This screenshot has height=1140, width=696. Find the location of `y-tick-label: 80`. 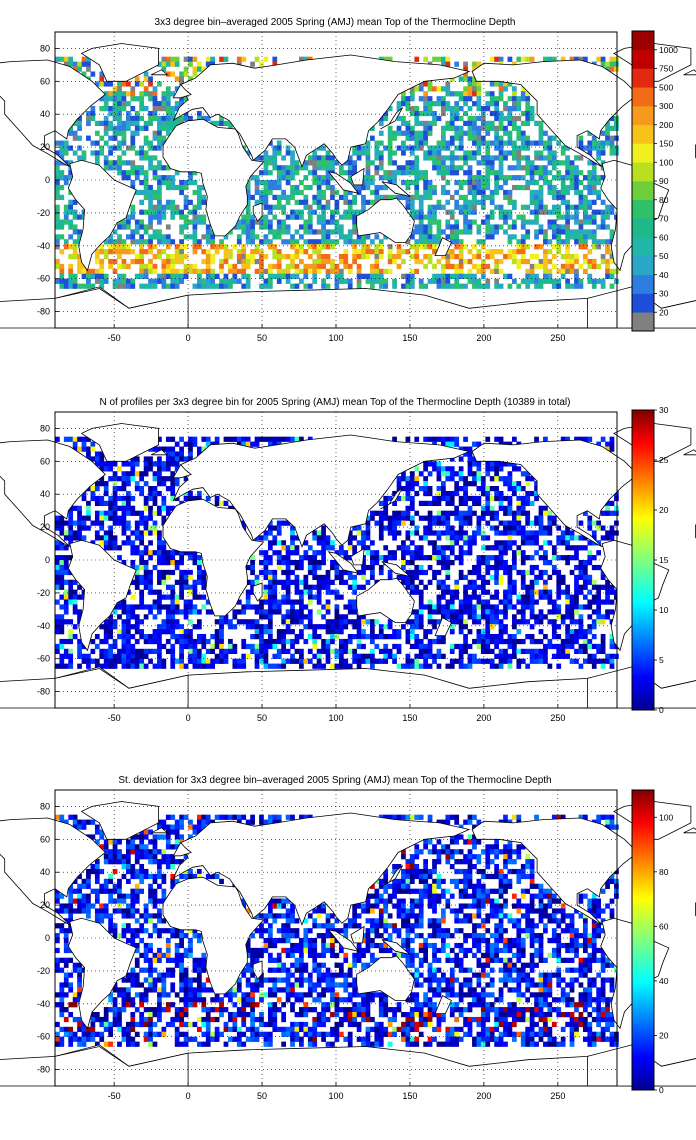

y-tick-label: 80 is located at coordinates (45, 48).